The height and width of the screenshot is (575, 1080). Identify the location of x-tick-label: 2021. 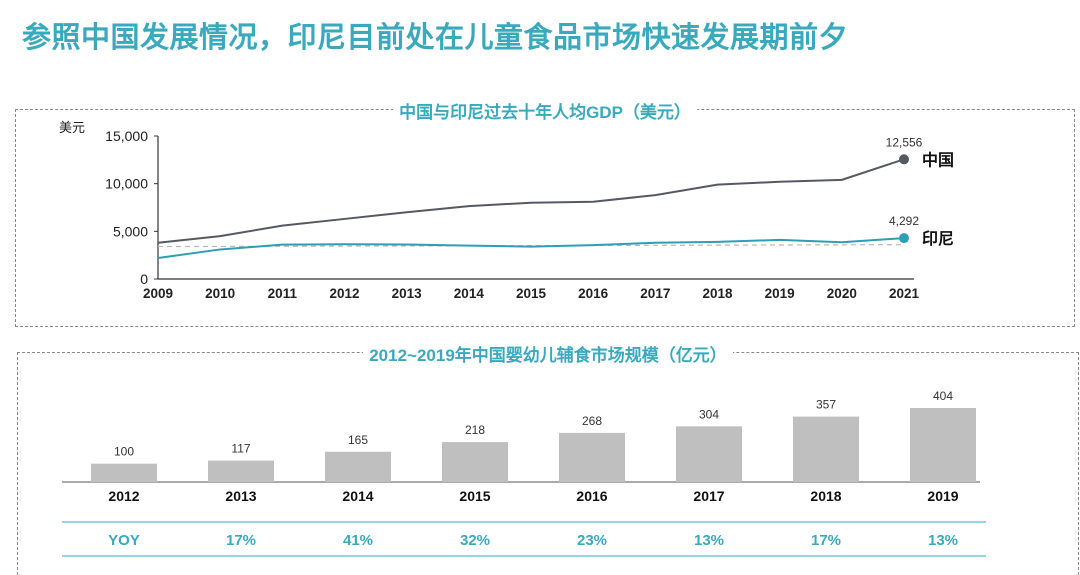
(904, 293).